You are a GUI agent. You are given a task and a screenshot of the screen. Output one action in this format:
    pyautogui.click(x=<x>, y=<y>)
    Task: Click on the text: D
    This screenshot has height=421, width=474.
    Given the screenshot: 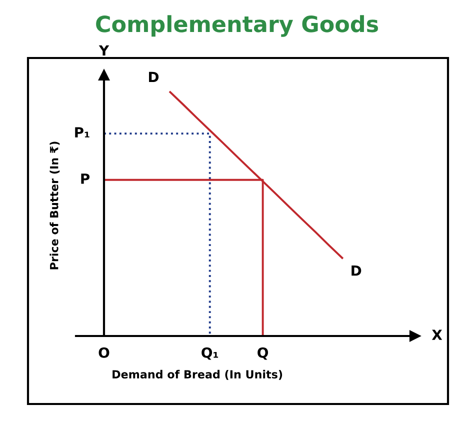 What is the action you would take?
    pyautogui.click(x=154, y=77)
    